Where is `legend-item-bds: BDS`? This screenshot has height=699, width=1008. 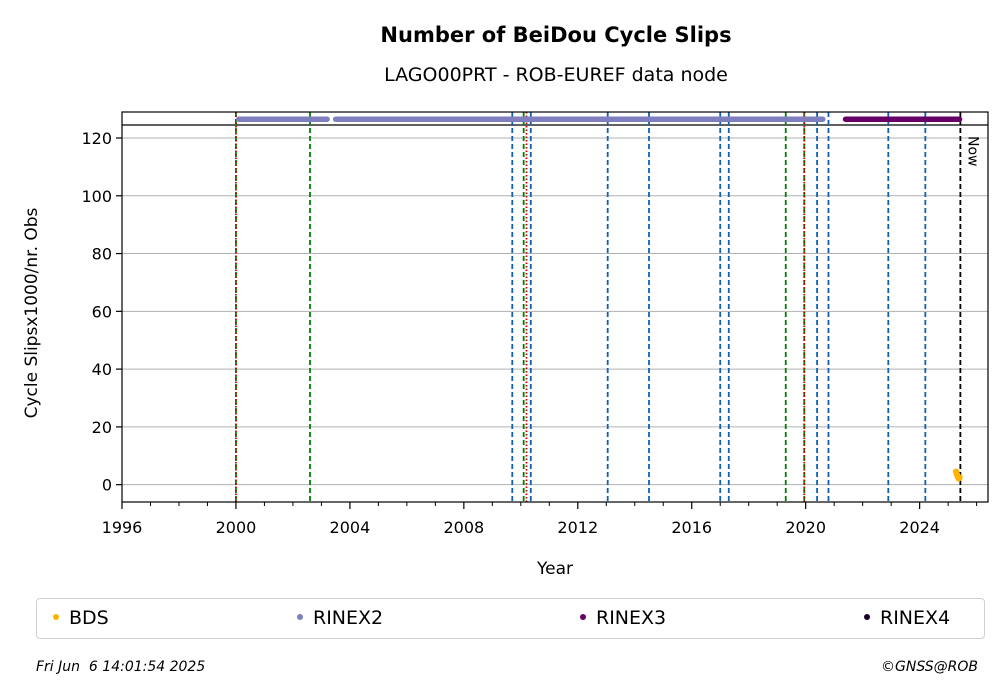 legend-item-bds: BDS is located at coordinates (81, 618).